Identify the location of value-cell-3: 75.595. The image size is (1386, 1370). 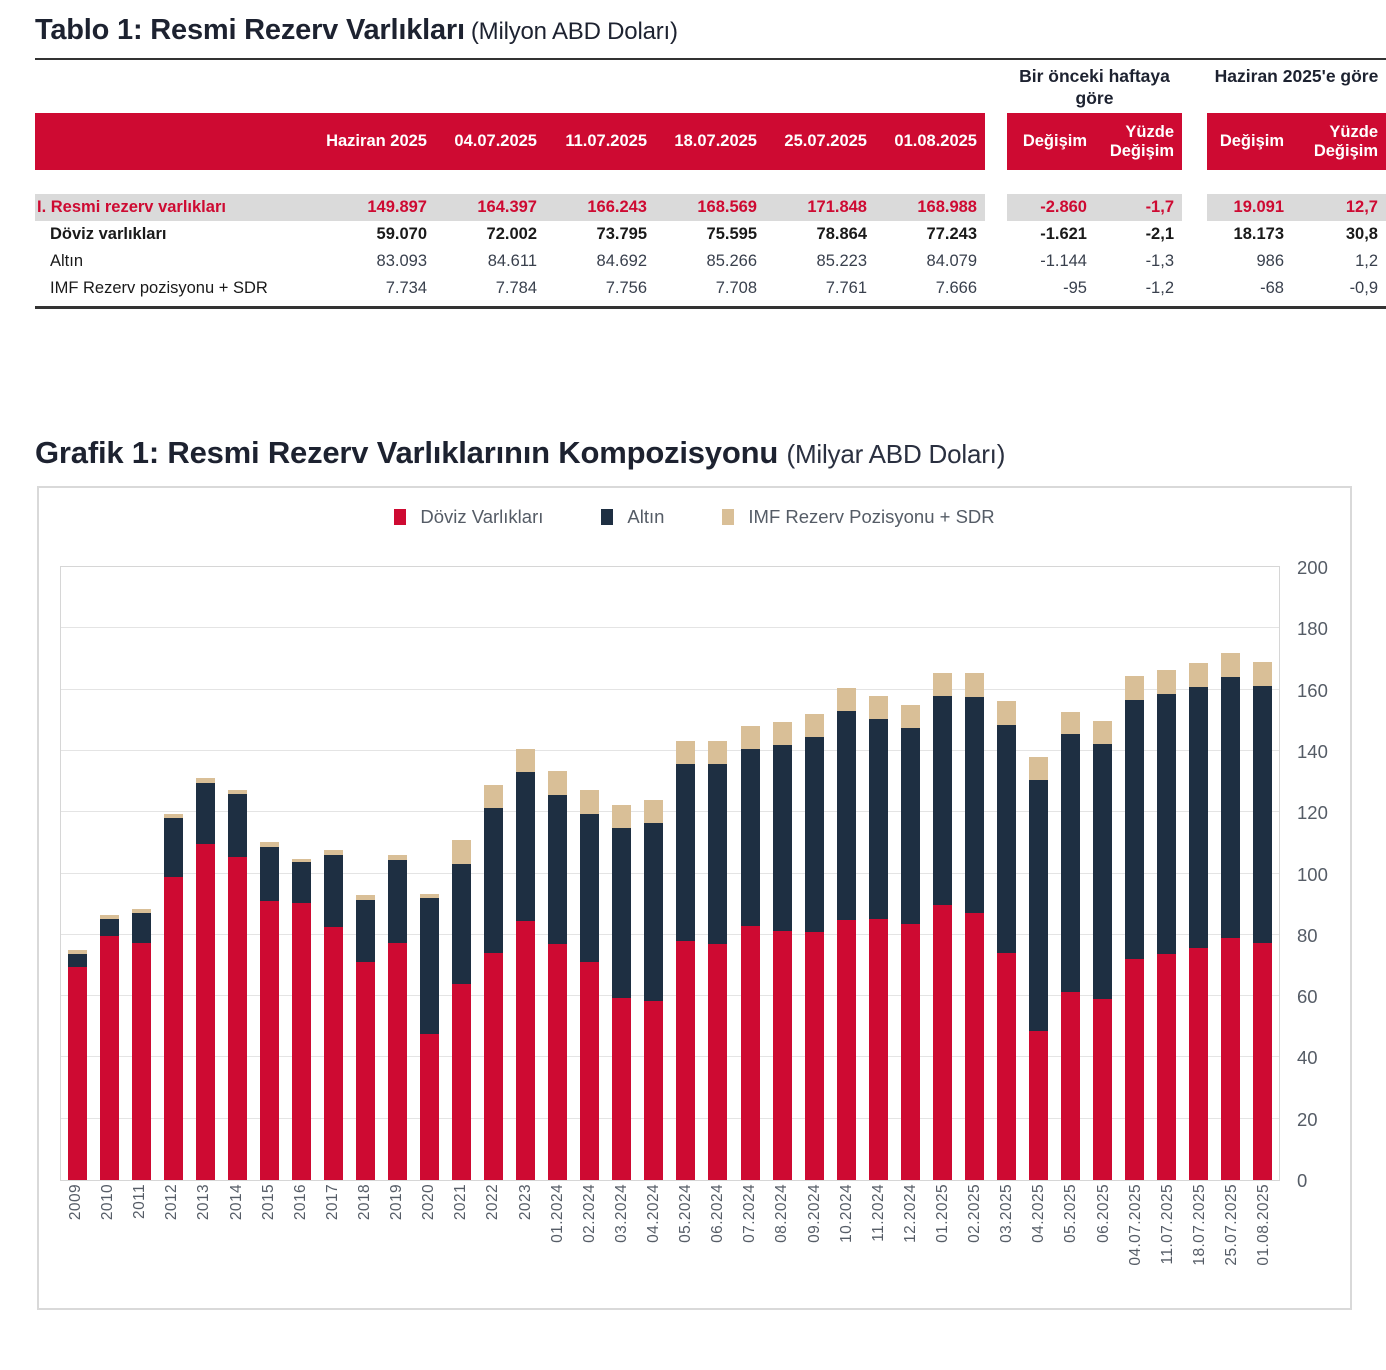
(731, 234).